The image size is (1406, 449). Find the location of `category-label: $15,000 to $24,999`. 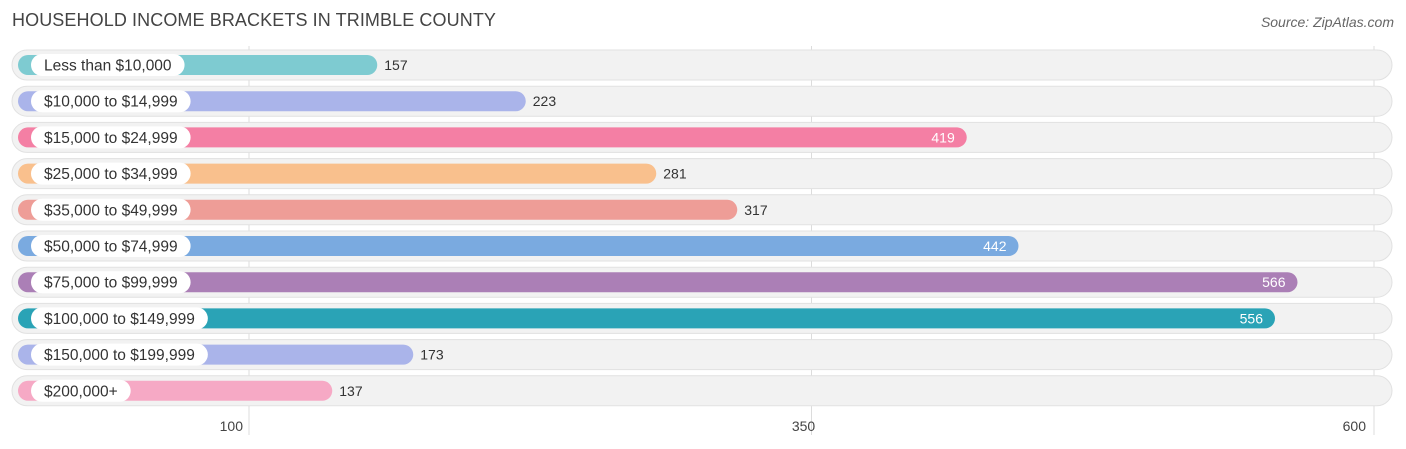

category-label: $15,000 to $24,999 is located at coordinates (111, 138).